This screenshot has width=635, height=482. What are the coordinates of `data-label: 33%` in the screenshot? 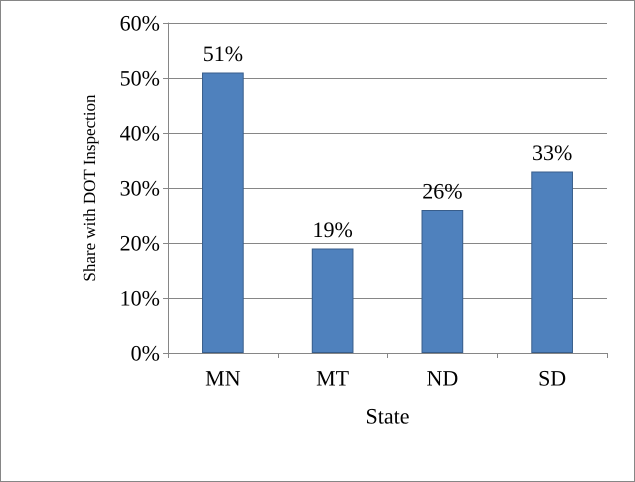 It's located at (552, 152).